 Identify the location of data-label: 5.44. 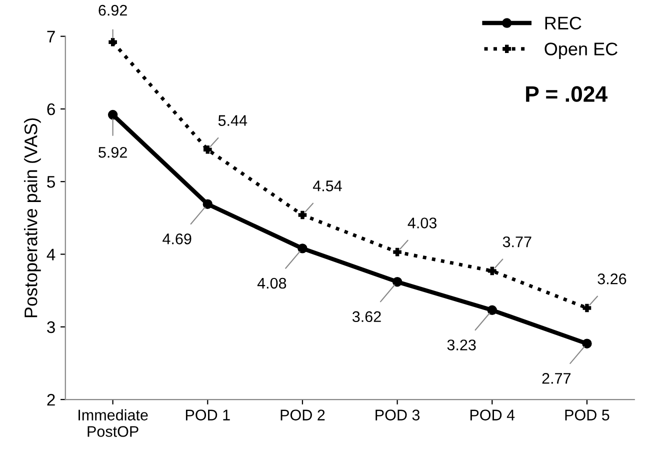
(233, 120).